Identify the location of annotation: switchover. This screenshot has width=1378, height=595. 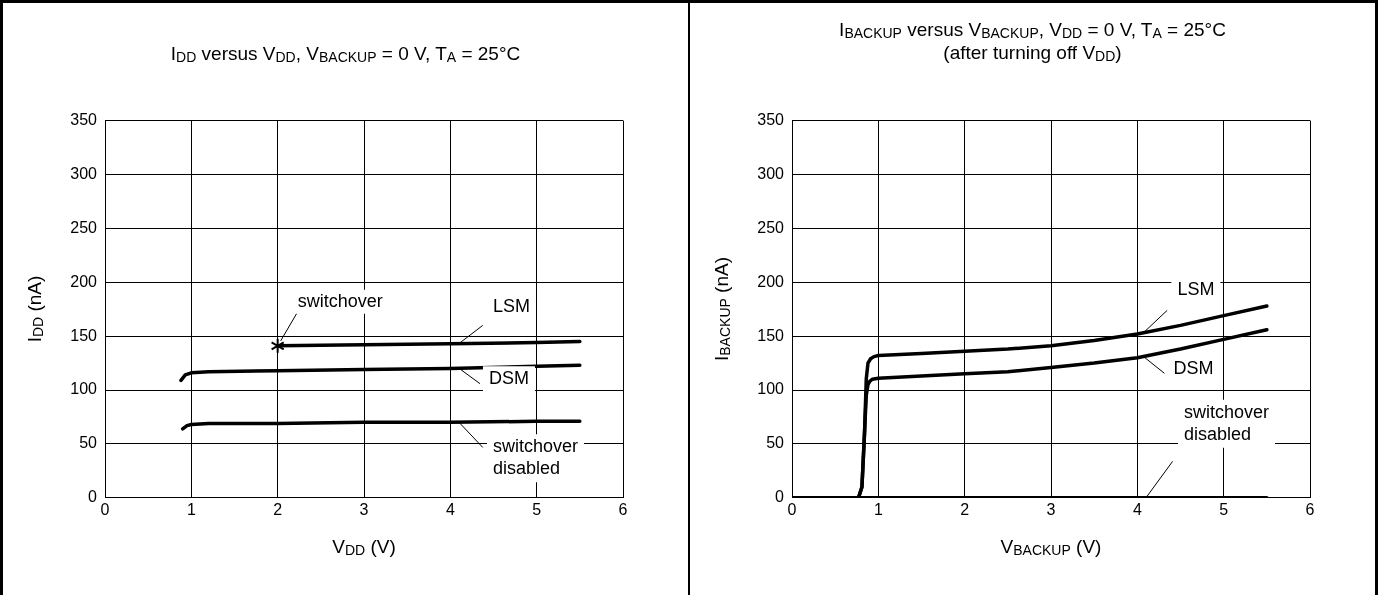
(340, 300).